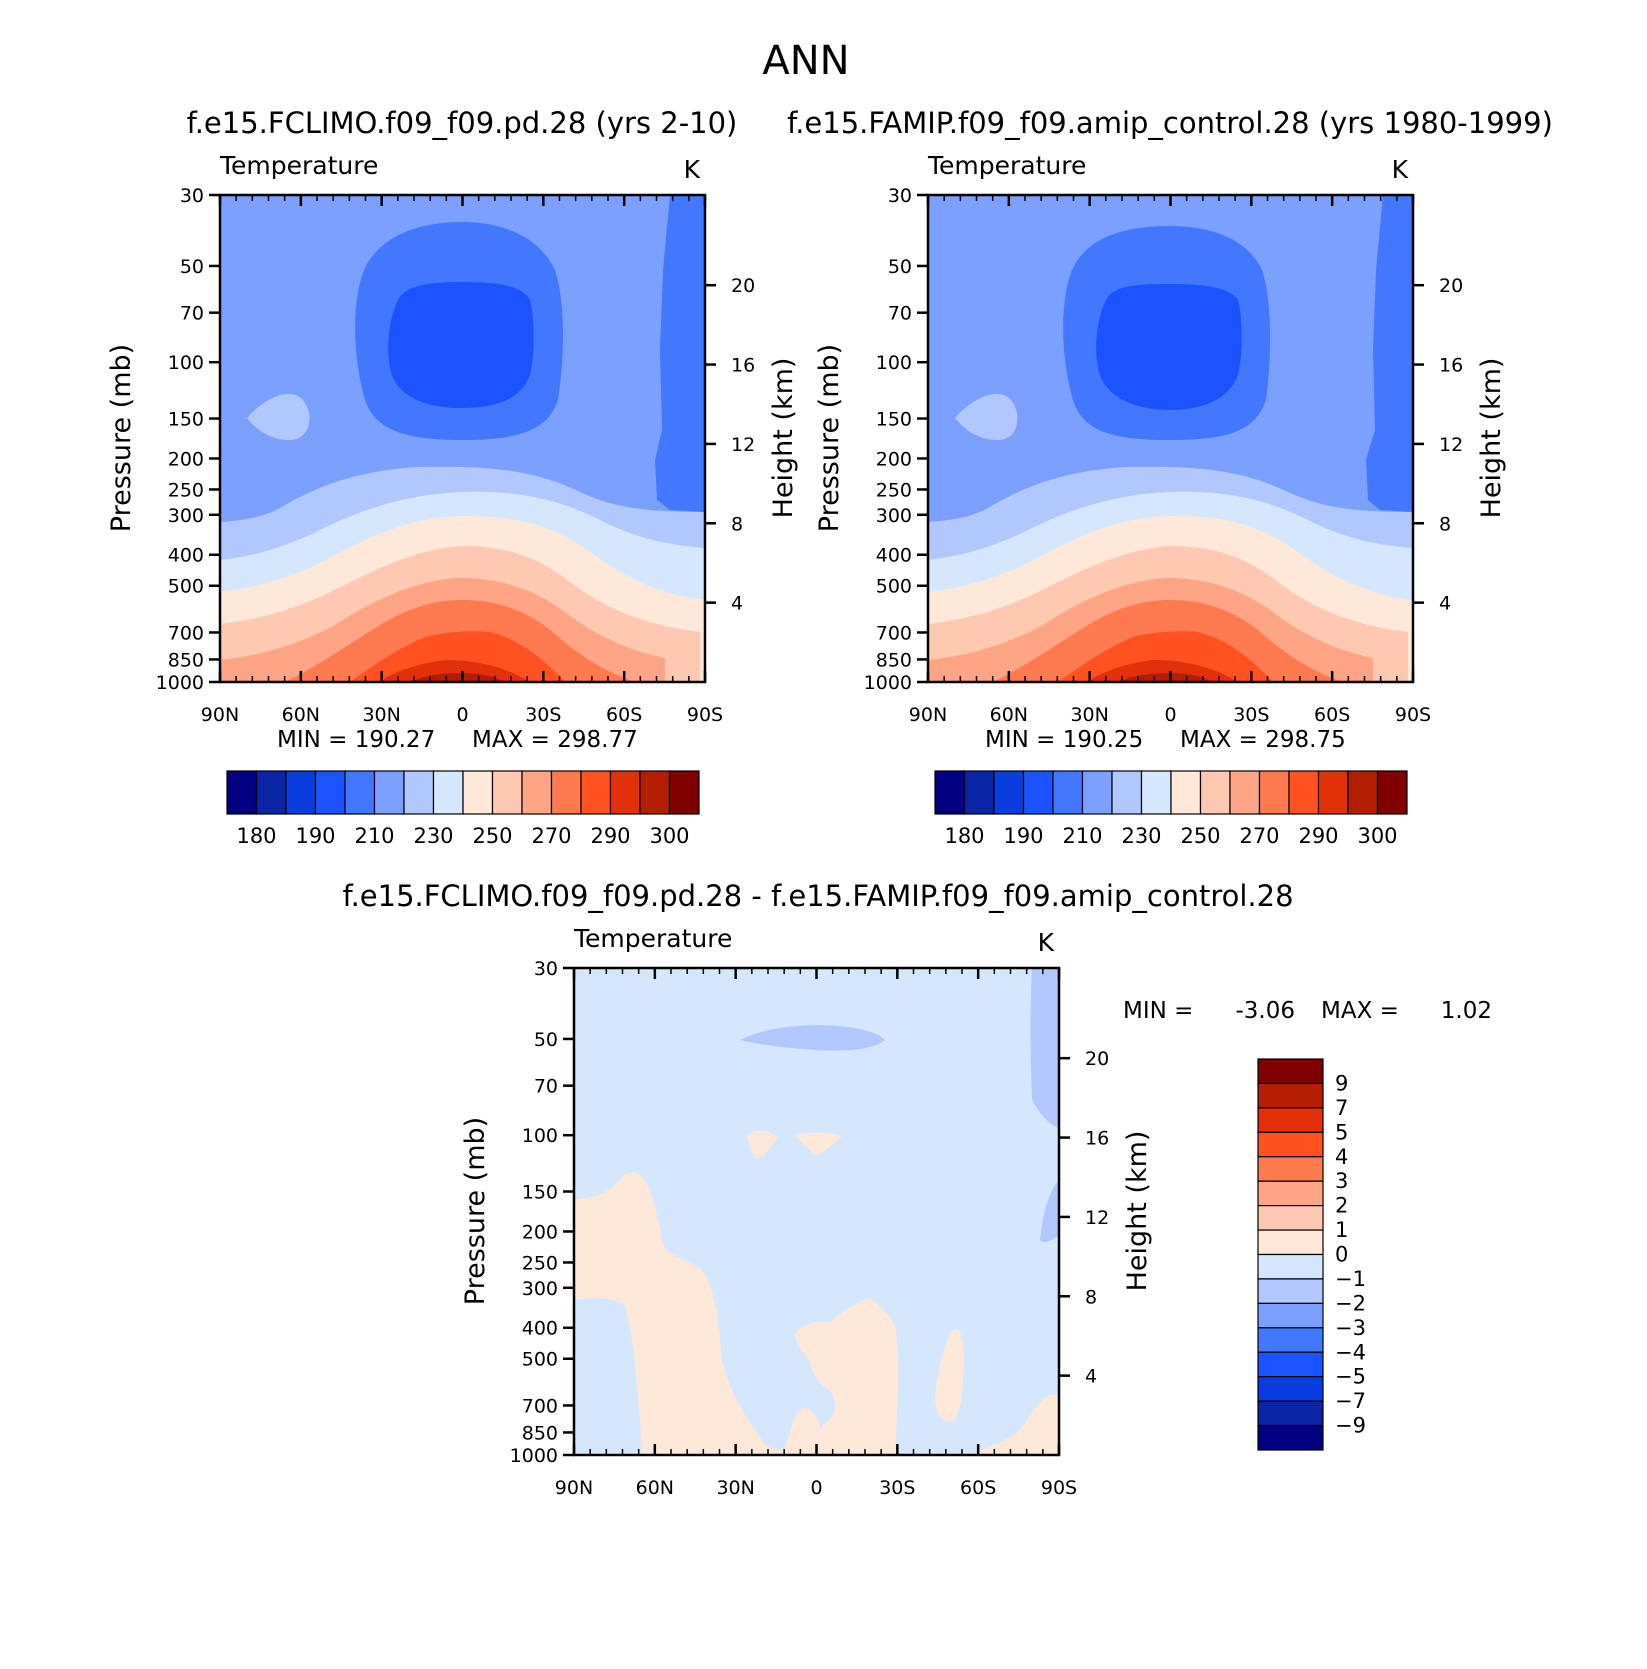  Describe the element at coordinates (894, 660) in the screenshot. I see `y-tick-label: 850` at that location.